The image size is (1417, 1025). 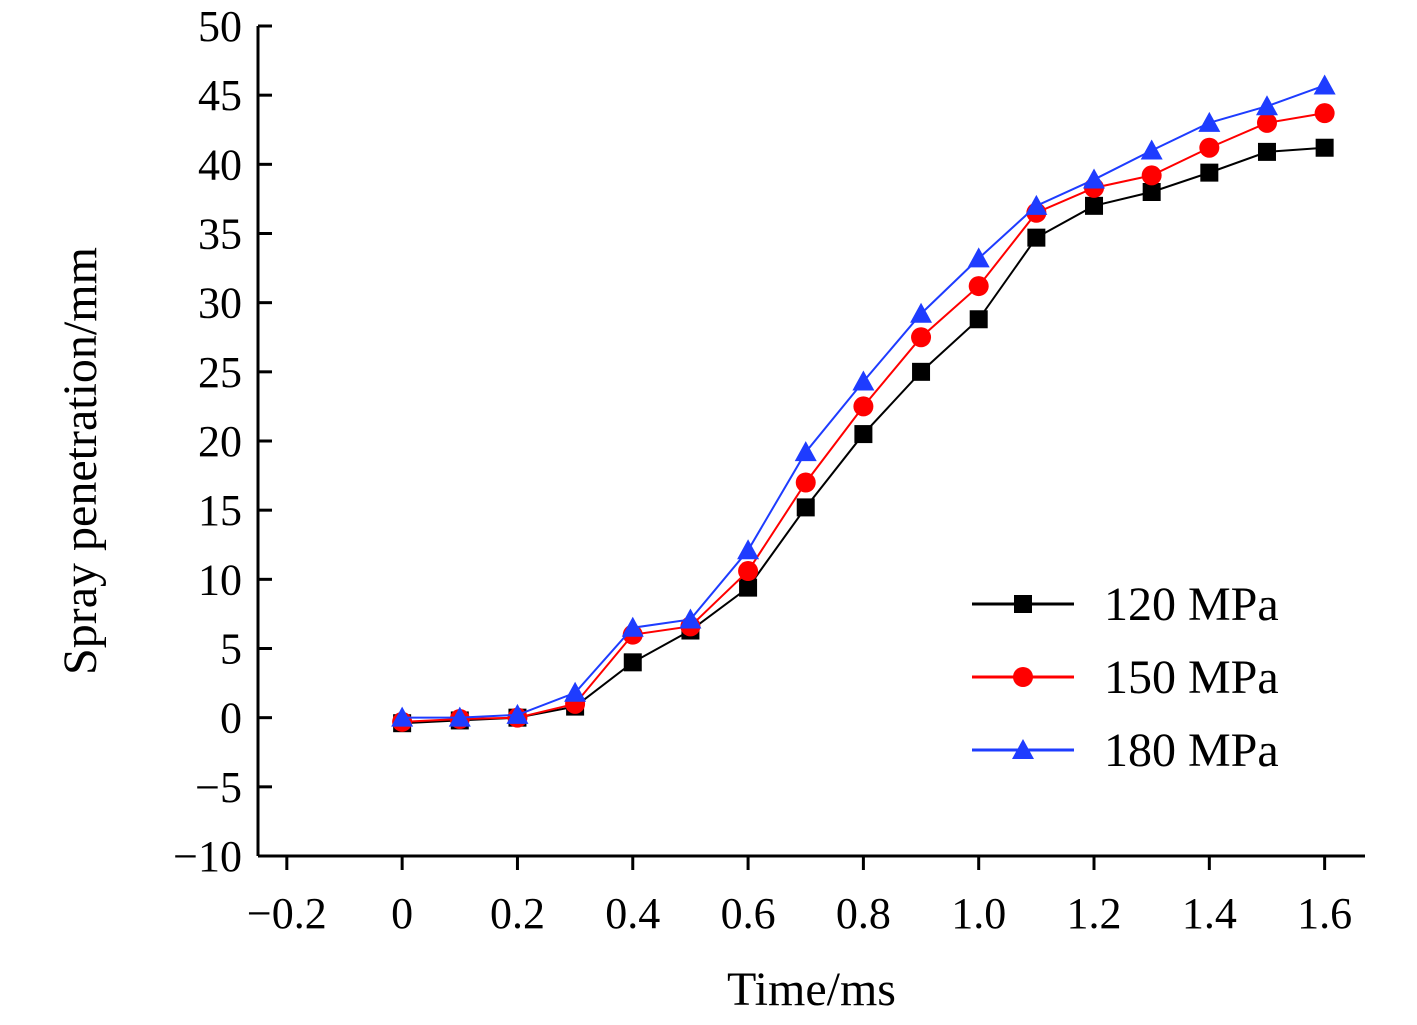 I want to click on y-tick-label: 50, so click(x=220, y=26).